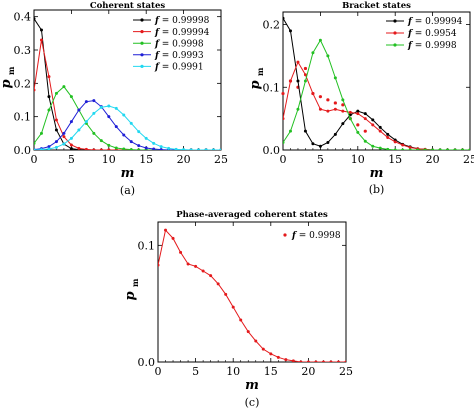 This screenshot has width=474, height=419. Describe the element at coordinates (182, 33) in the screenshot. I see `legend-label: f = 0.99994` at that location.